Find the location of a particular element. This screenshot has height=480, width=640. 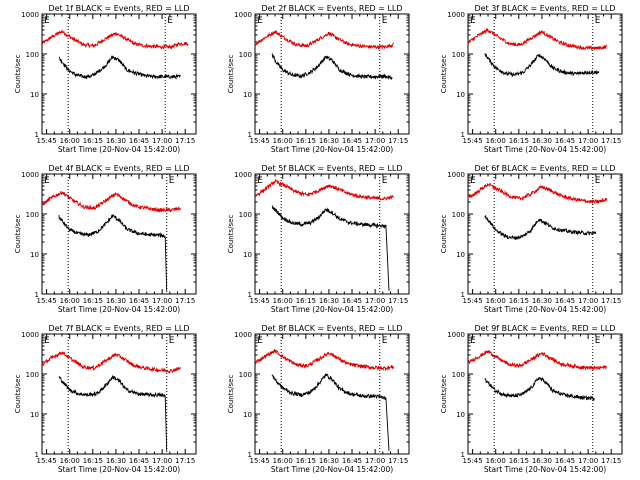

panel-title: Det 2f BLACK = Events, RED = LLD is located at coordinates (331, 8).